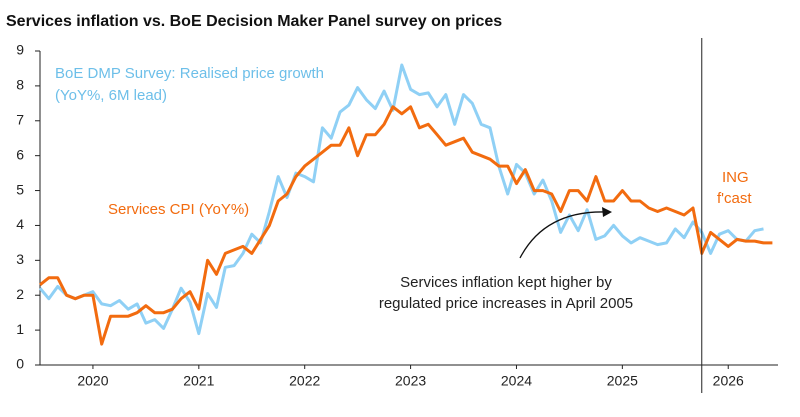  Describe the element at coordinates (20, 50) in the screenshot. I see `y-tick-label: 9` at that location.